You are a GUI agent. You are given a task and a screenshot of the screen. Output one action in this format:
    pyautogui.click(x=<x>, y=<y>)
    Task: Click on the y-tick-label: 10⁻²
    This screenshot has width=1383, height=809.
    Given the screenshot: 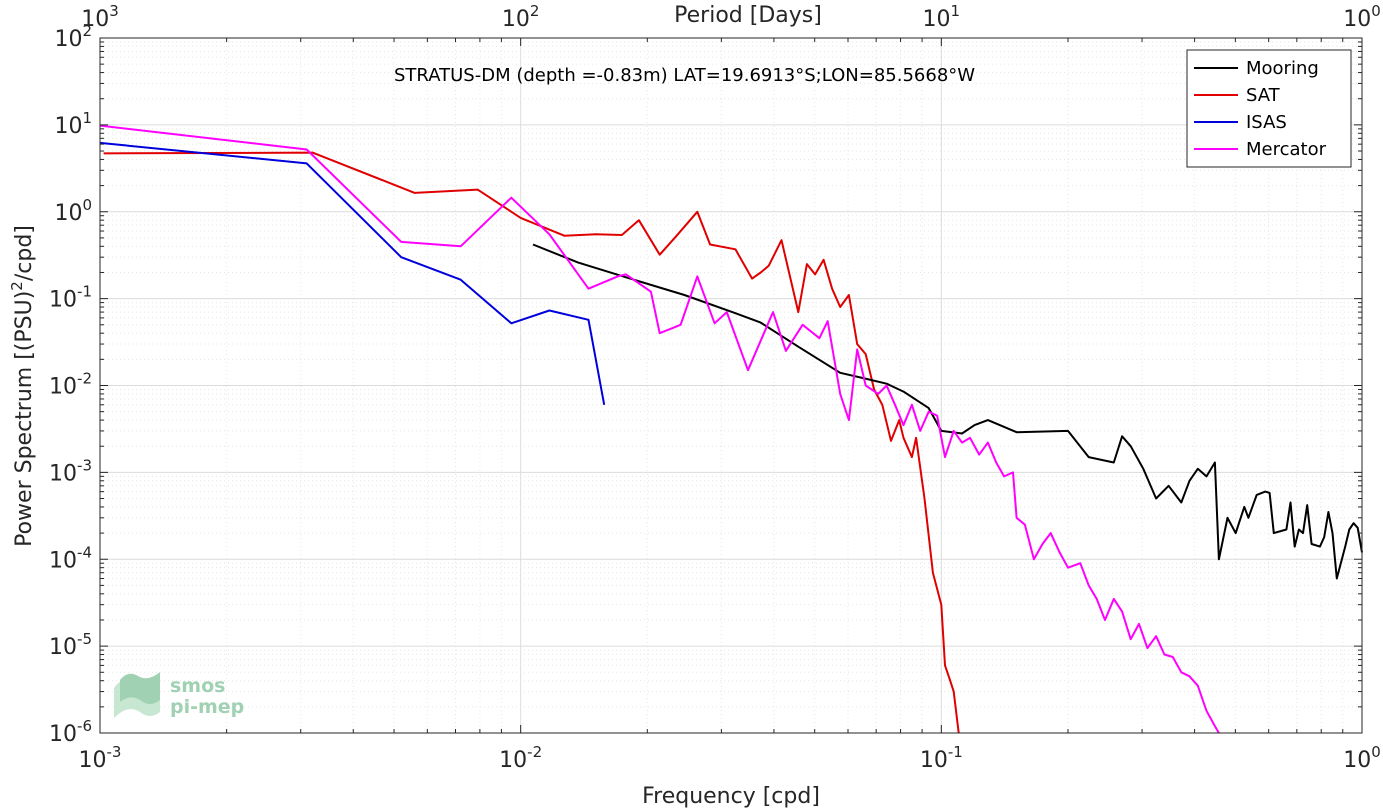 What is the action you would take?
    pyautogui.click(x=70, y=385)
    